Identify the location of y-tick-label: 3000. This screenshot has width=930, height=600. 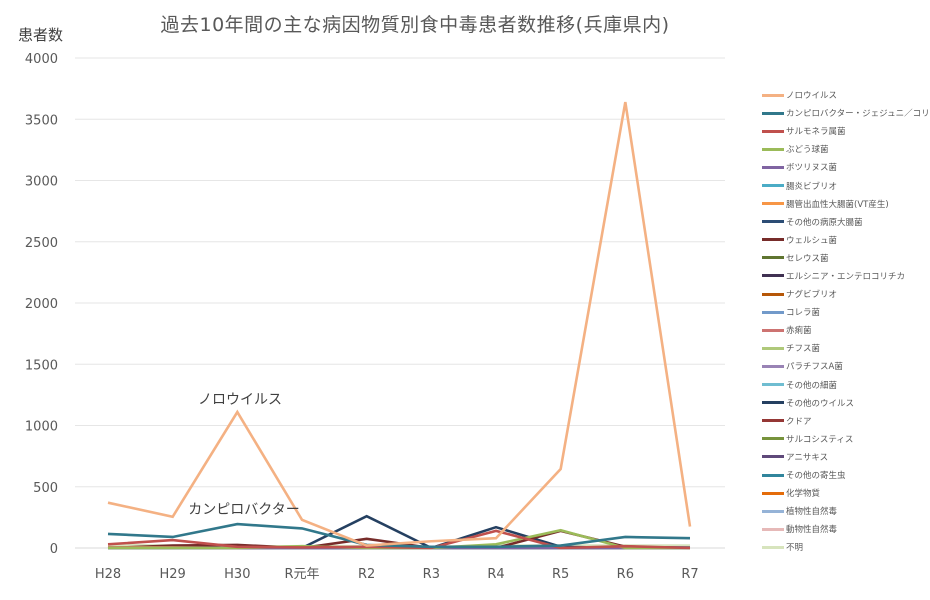
(41, 182).